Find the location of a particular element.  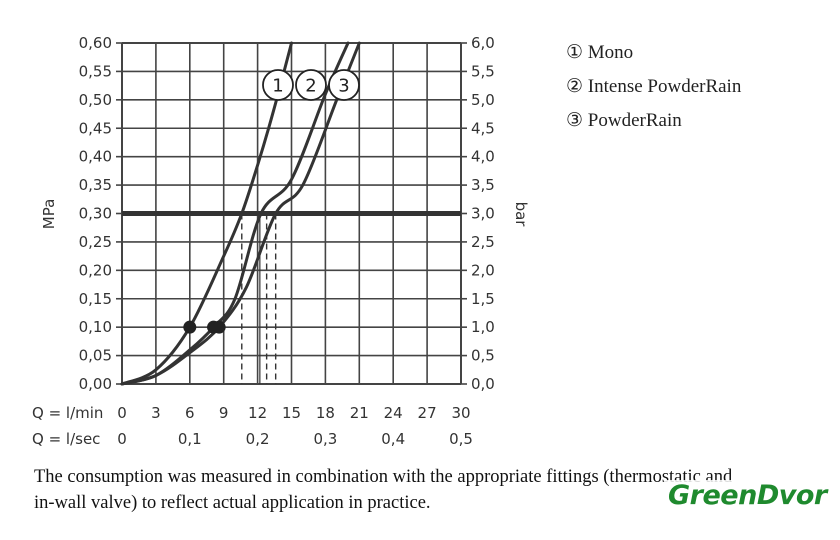

y-axis-label-right: bar is located at coordinates (521, 215).